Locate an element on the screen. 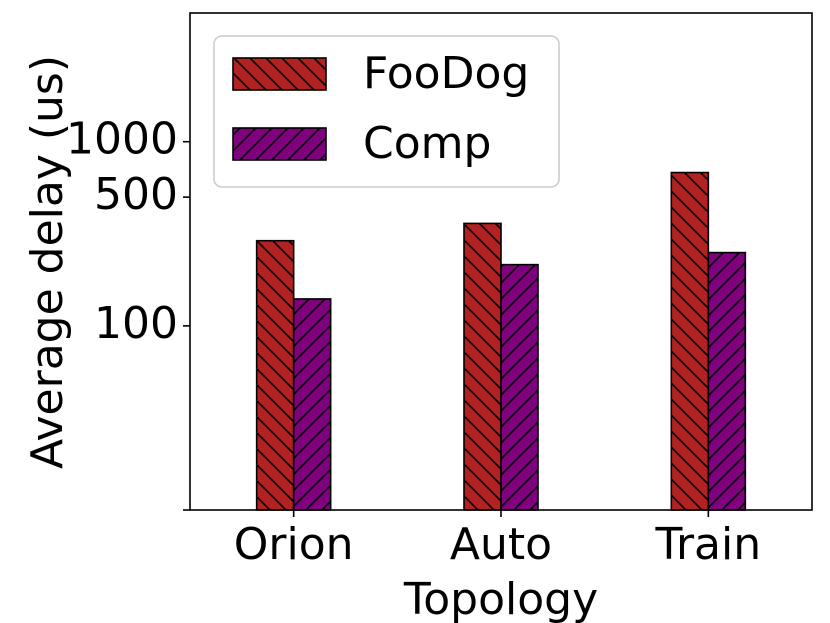 The width and height of the screenshot is (830, 623). x-tick-label: Orion is located at coordinates (294, 544).